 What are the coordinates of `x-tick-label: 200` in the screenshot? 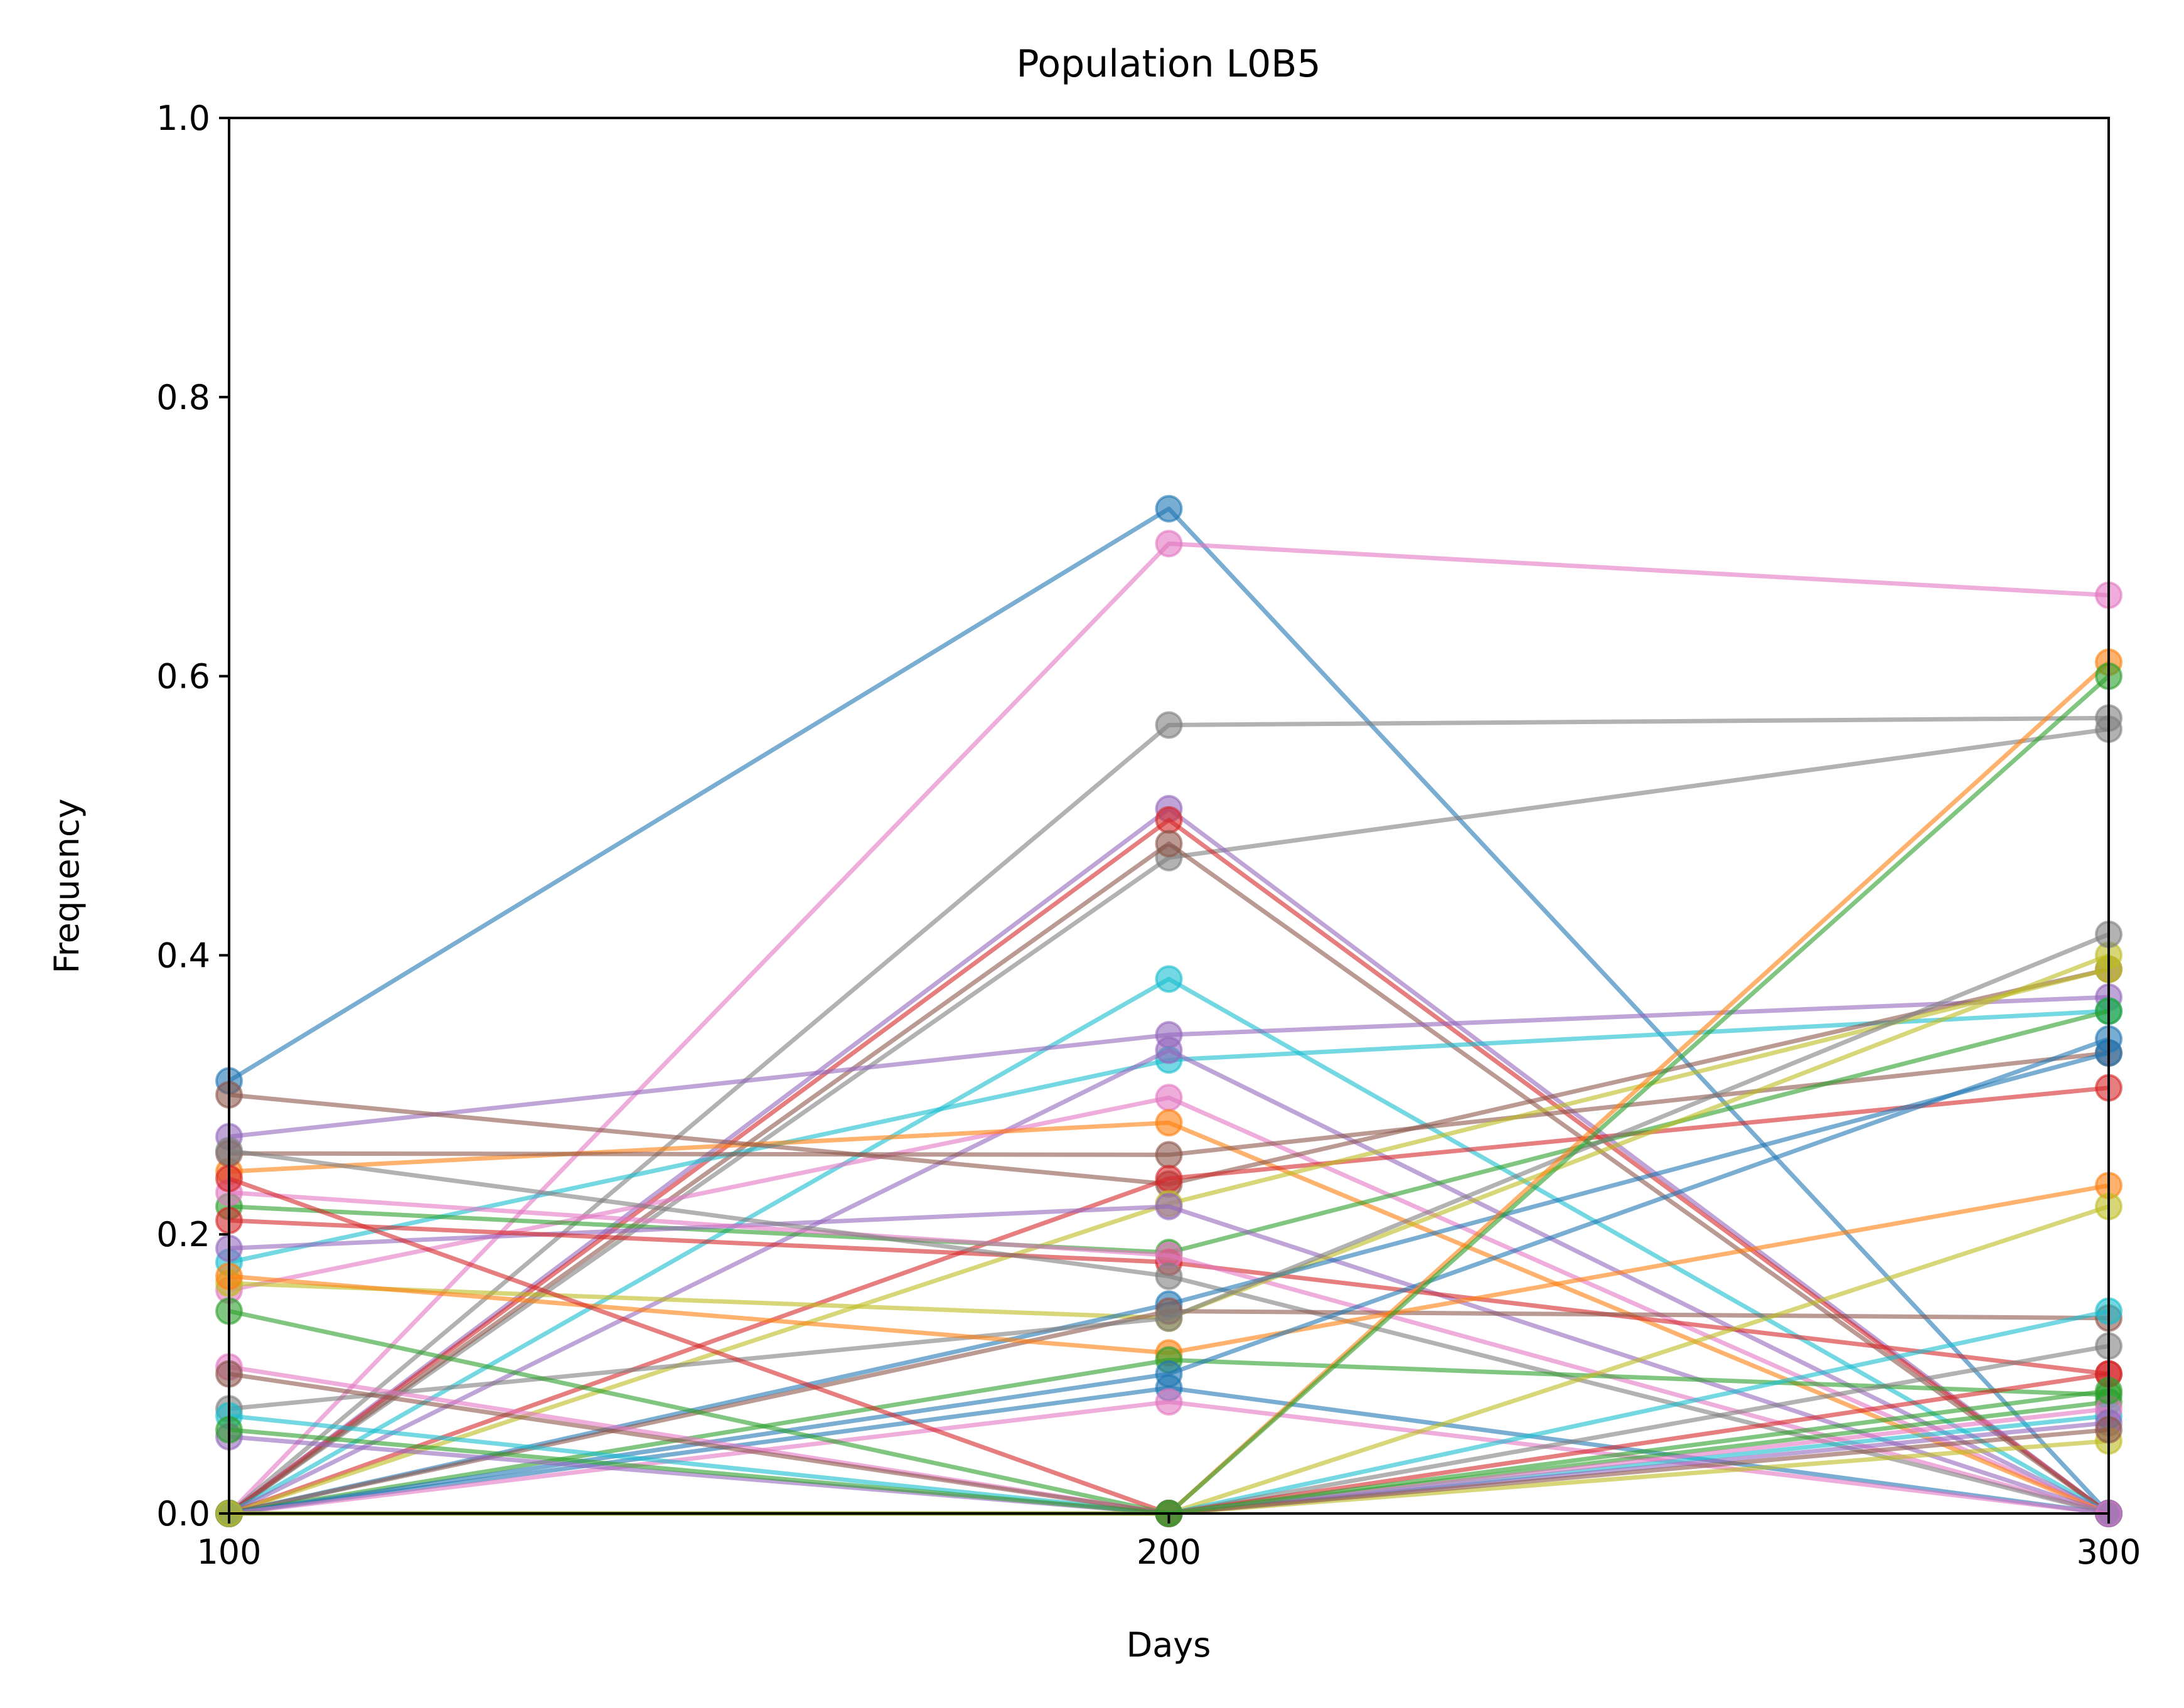 It's located at (1169, 1552).